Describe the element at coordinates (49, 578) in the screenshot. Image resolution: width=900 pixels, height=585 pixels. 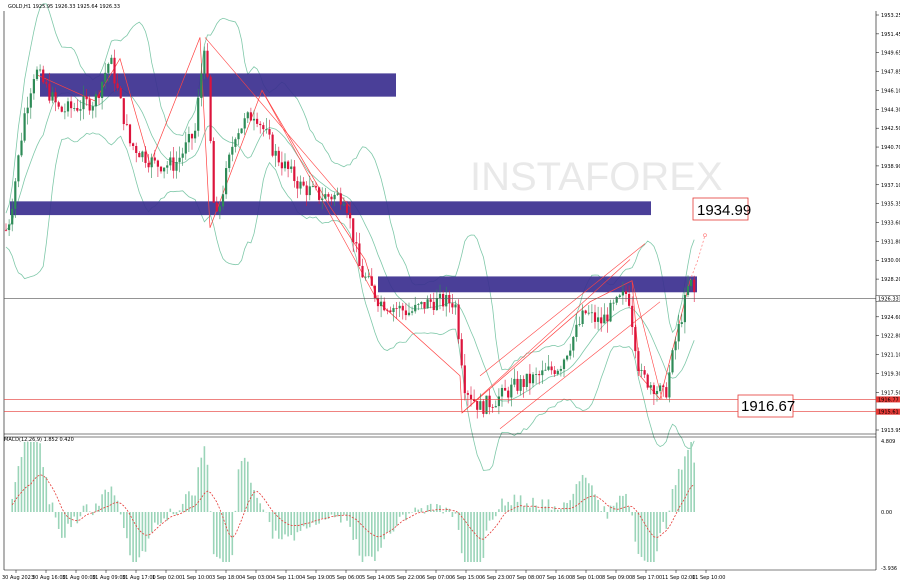
I see `time-tick-label: 30 Aug 16:00` at that location.